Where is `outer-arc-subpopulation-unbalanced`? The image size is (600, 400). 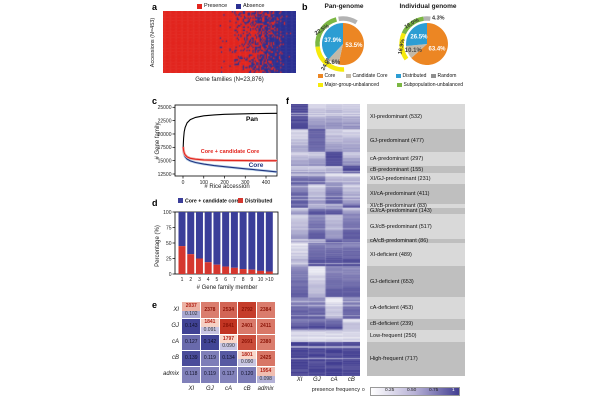 outer-arc-subpopulation-unbalanced is located at coordinates (412, 25).